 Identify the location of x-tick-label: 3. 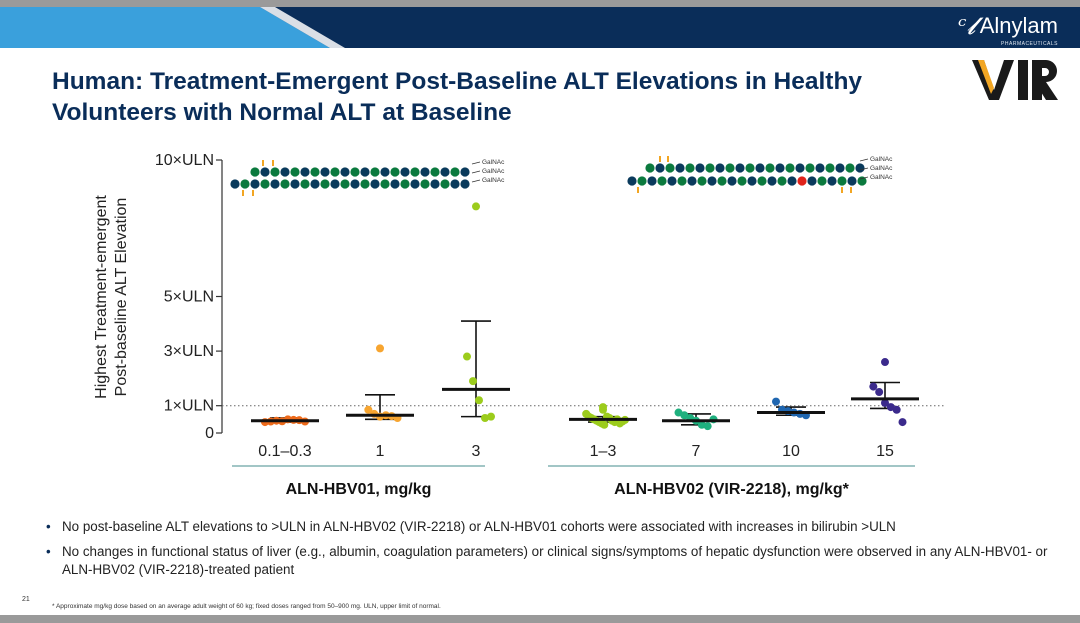
(476, 451).